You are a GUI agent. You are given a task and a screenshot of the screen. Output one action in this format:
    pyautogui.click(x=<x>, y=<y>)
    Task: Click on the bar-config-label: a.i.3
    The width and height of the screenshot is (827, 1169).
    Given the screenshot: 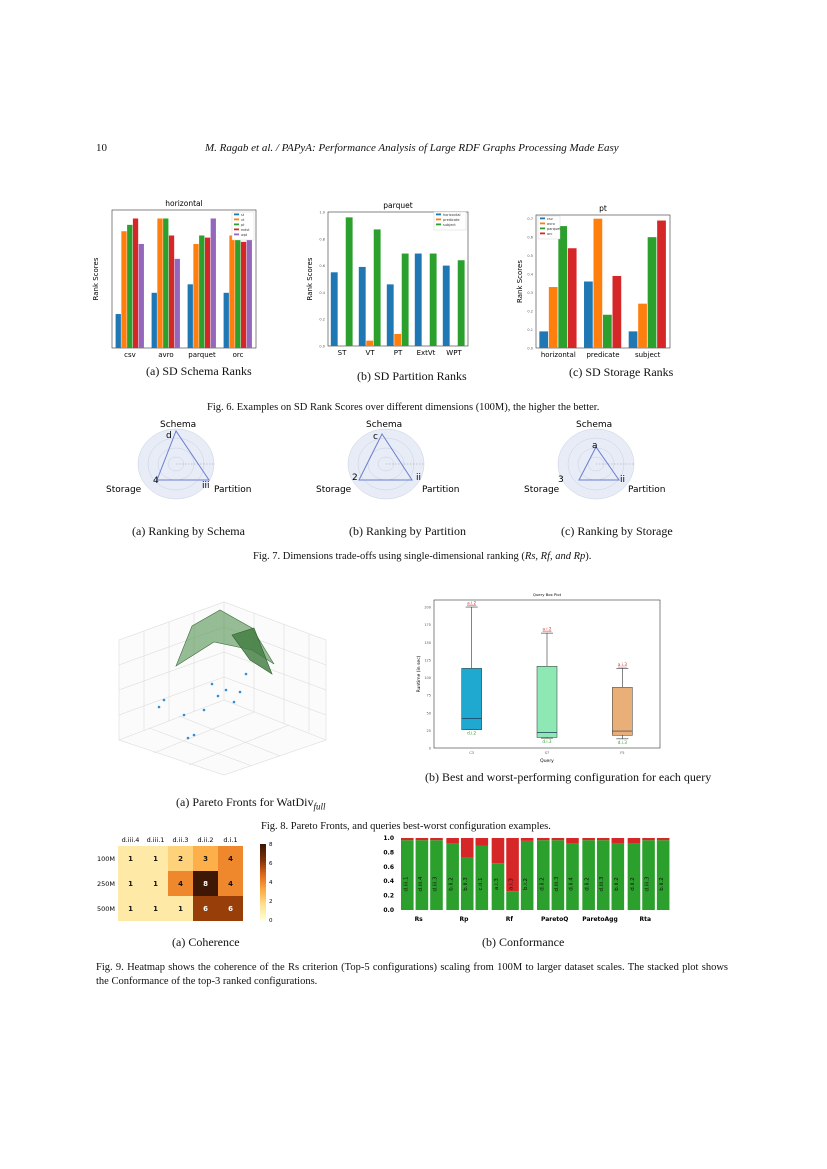 What is the action you would take?
    pyautogui.click(x=497, y=884)
    